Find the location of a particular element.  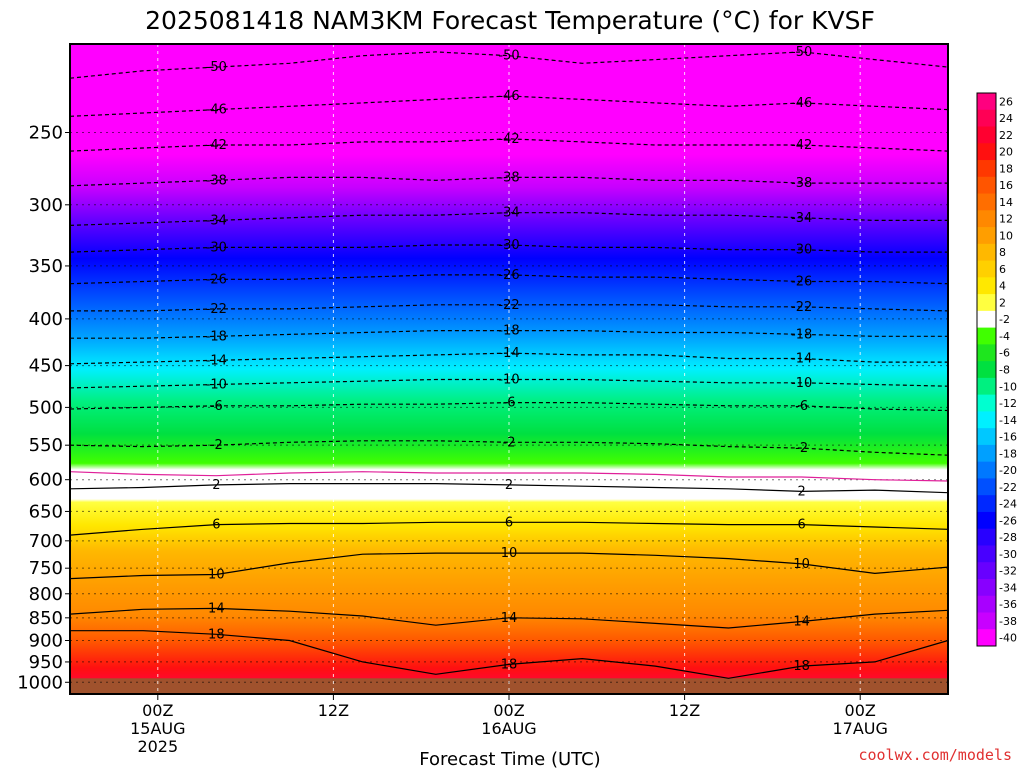

isotherm-label: -14 is located at coordinates (508, 353).